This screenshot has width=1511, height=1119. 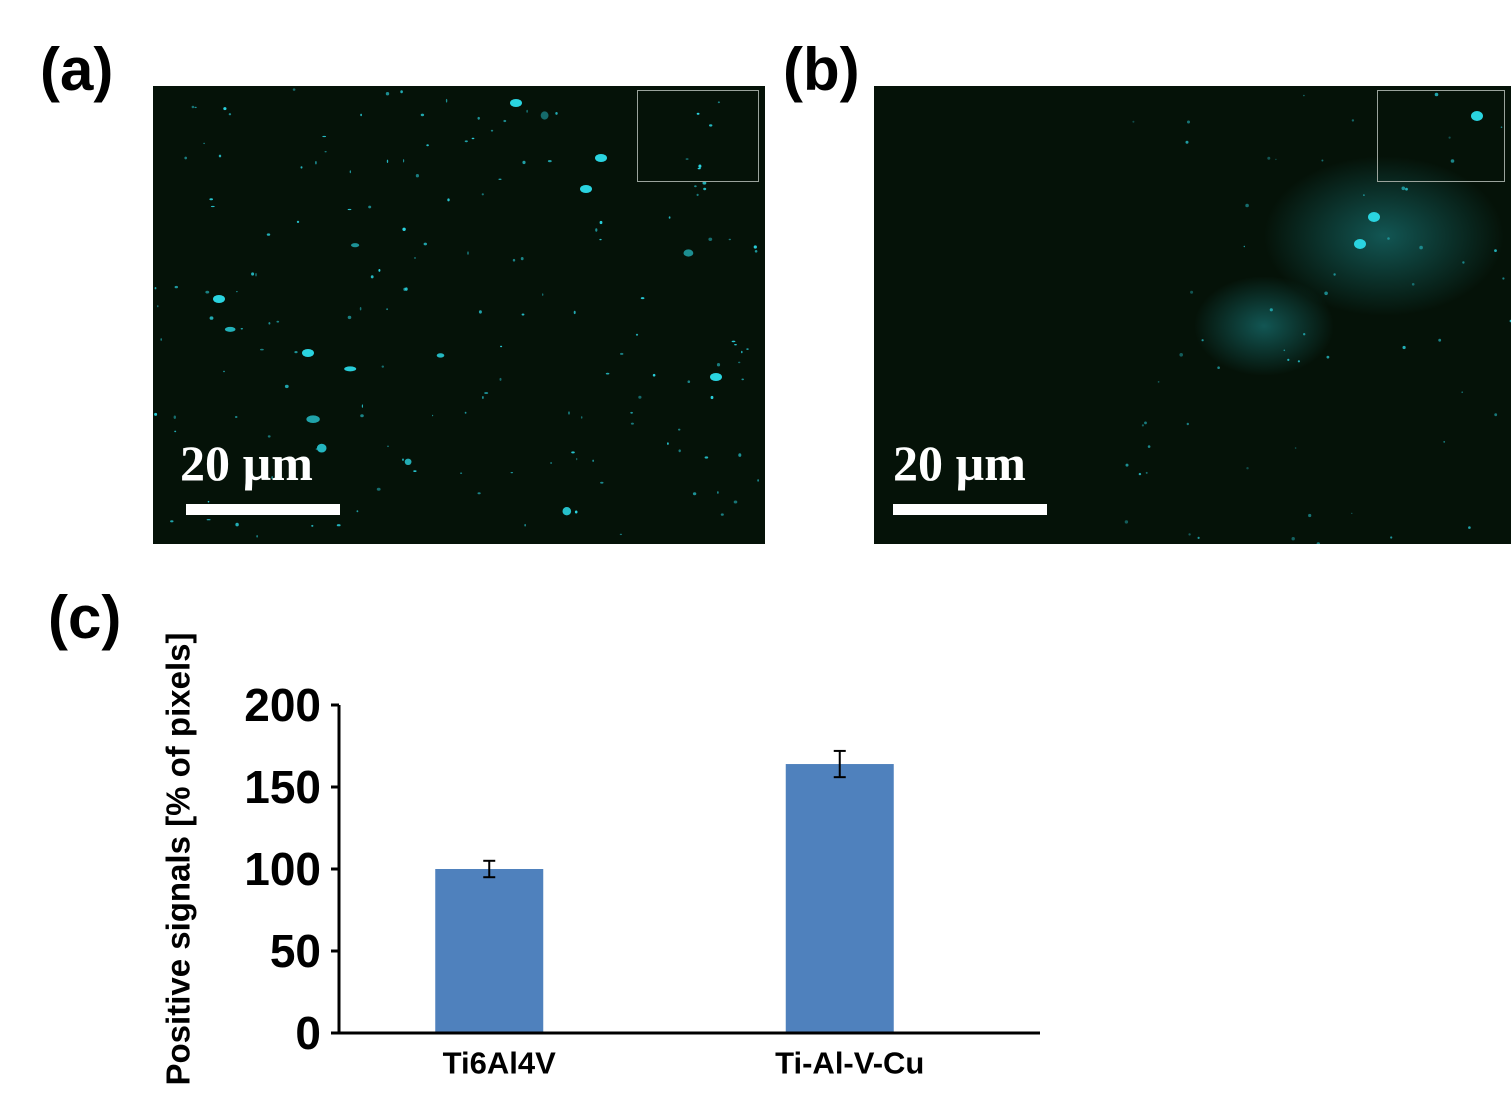 What do you see at coordinates (1317, 318) in the screenshot?
I see `fluorescence-signals-b` at bounding box center [1317, 318].